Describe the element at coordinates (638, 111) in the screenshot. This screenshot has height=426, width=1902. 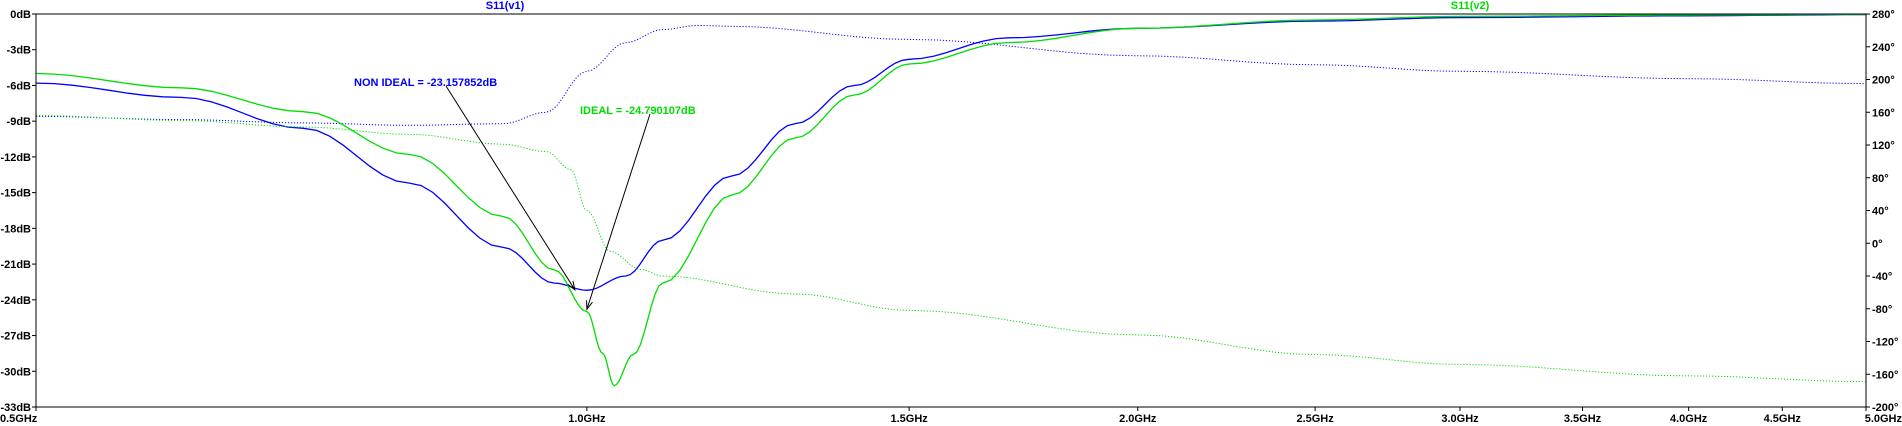
I see `annotation-ideal-label: IDEAL = -24.790107dB` at that location.